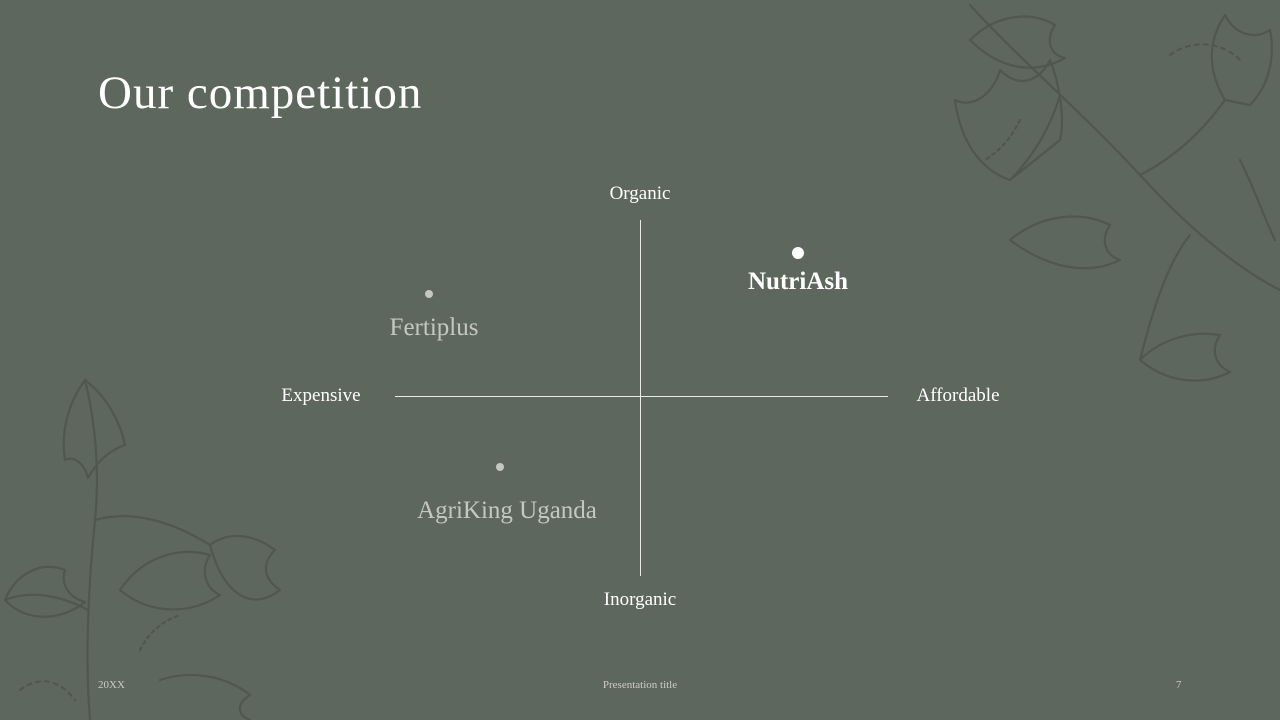 The width and height of the screenshot is (1280, 720). I want to click on footer-presentation-title: Presentation title, so click(640, 685).